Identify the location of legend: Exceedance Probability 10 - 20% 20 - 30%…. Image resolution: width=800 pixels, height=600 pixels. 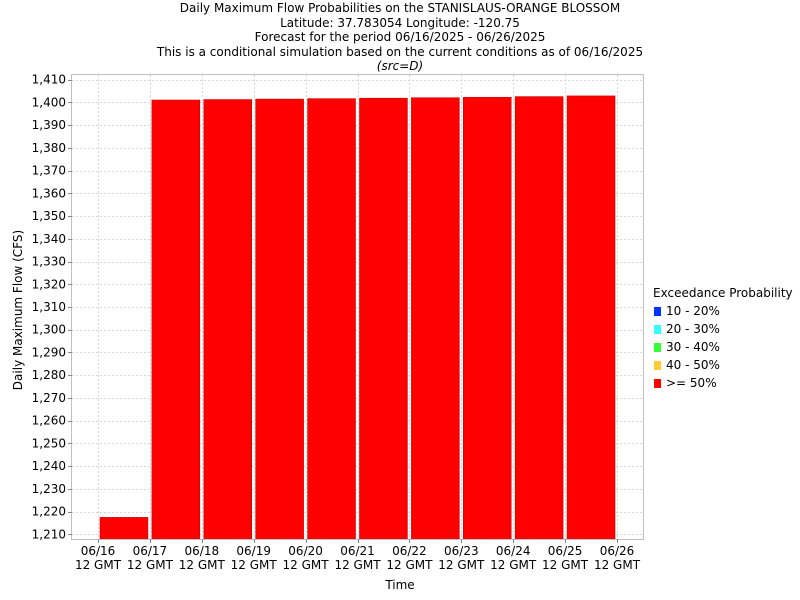
(723, 338).